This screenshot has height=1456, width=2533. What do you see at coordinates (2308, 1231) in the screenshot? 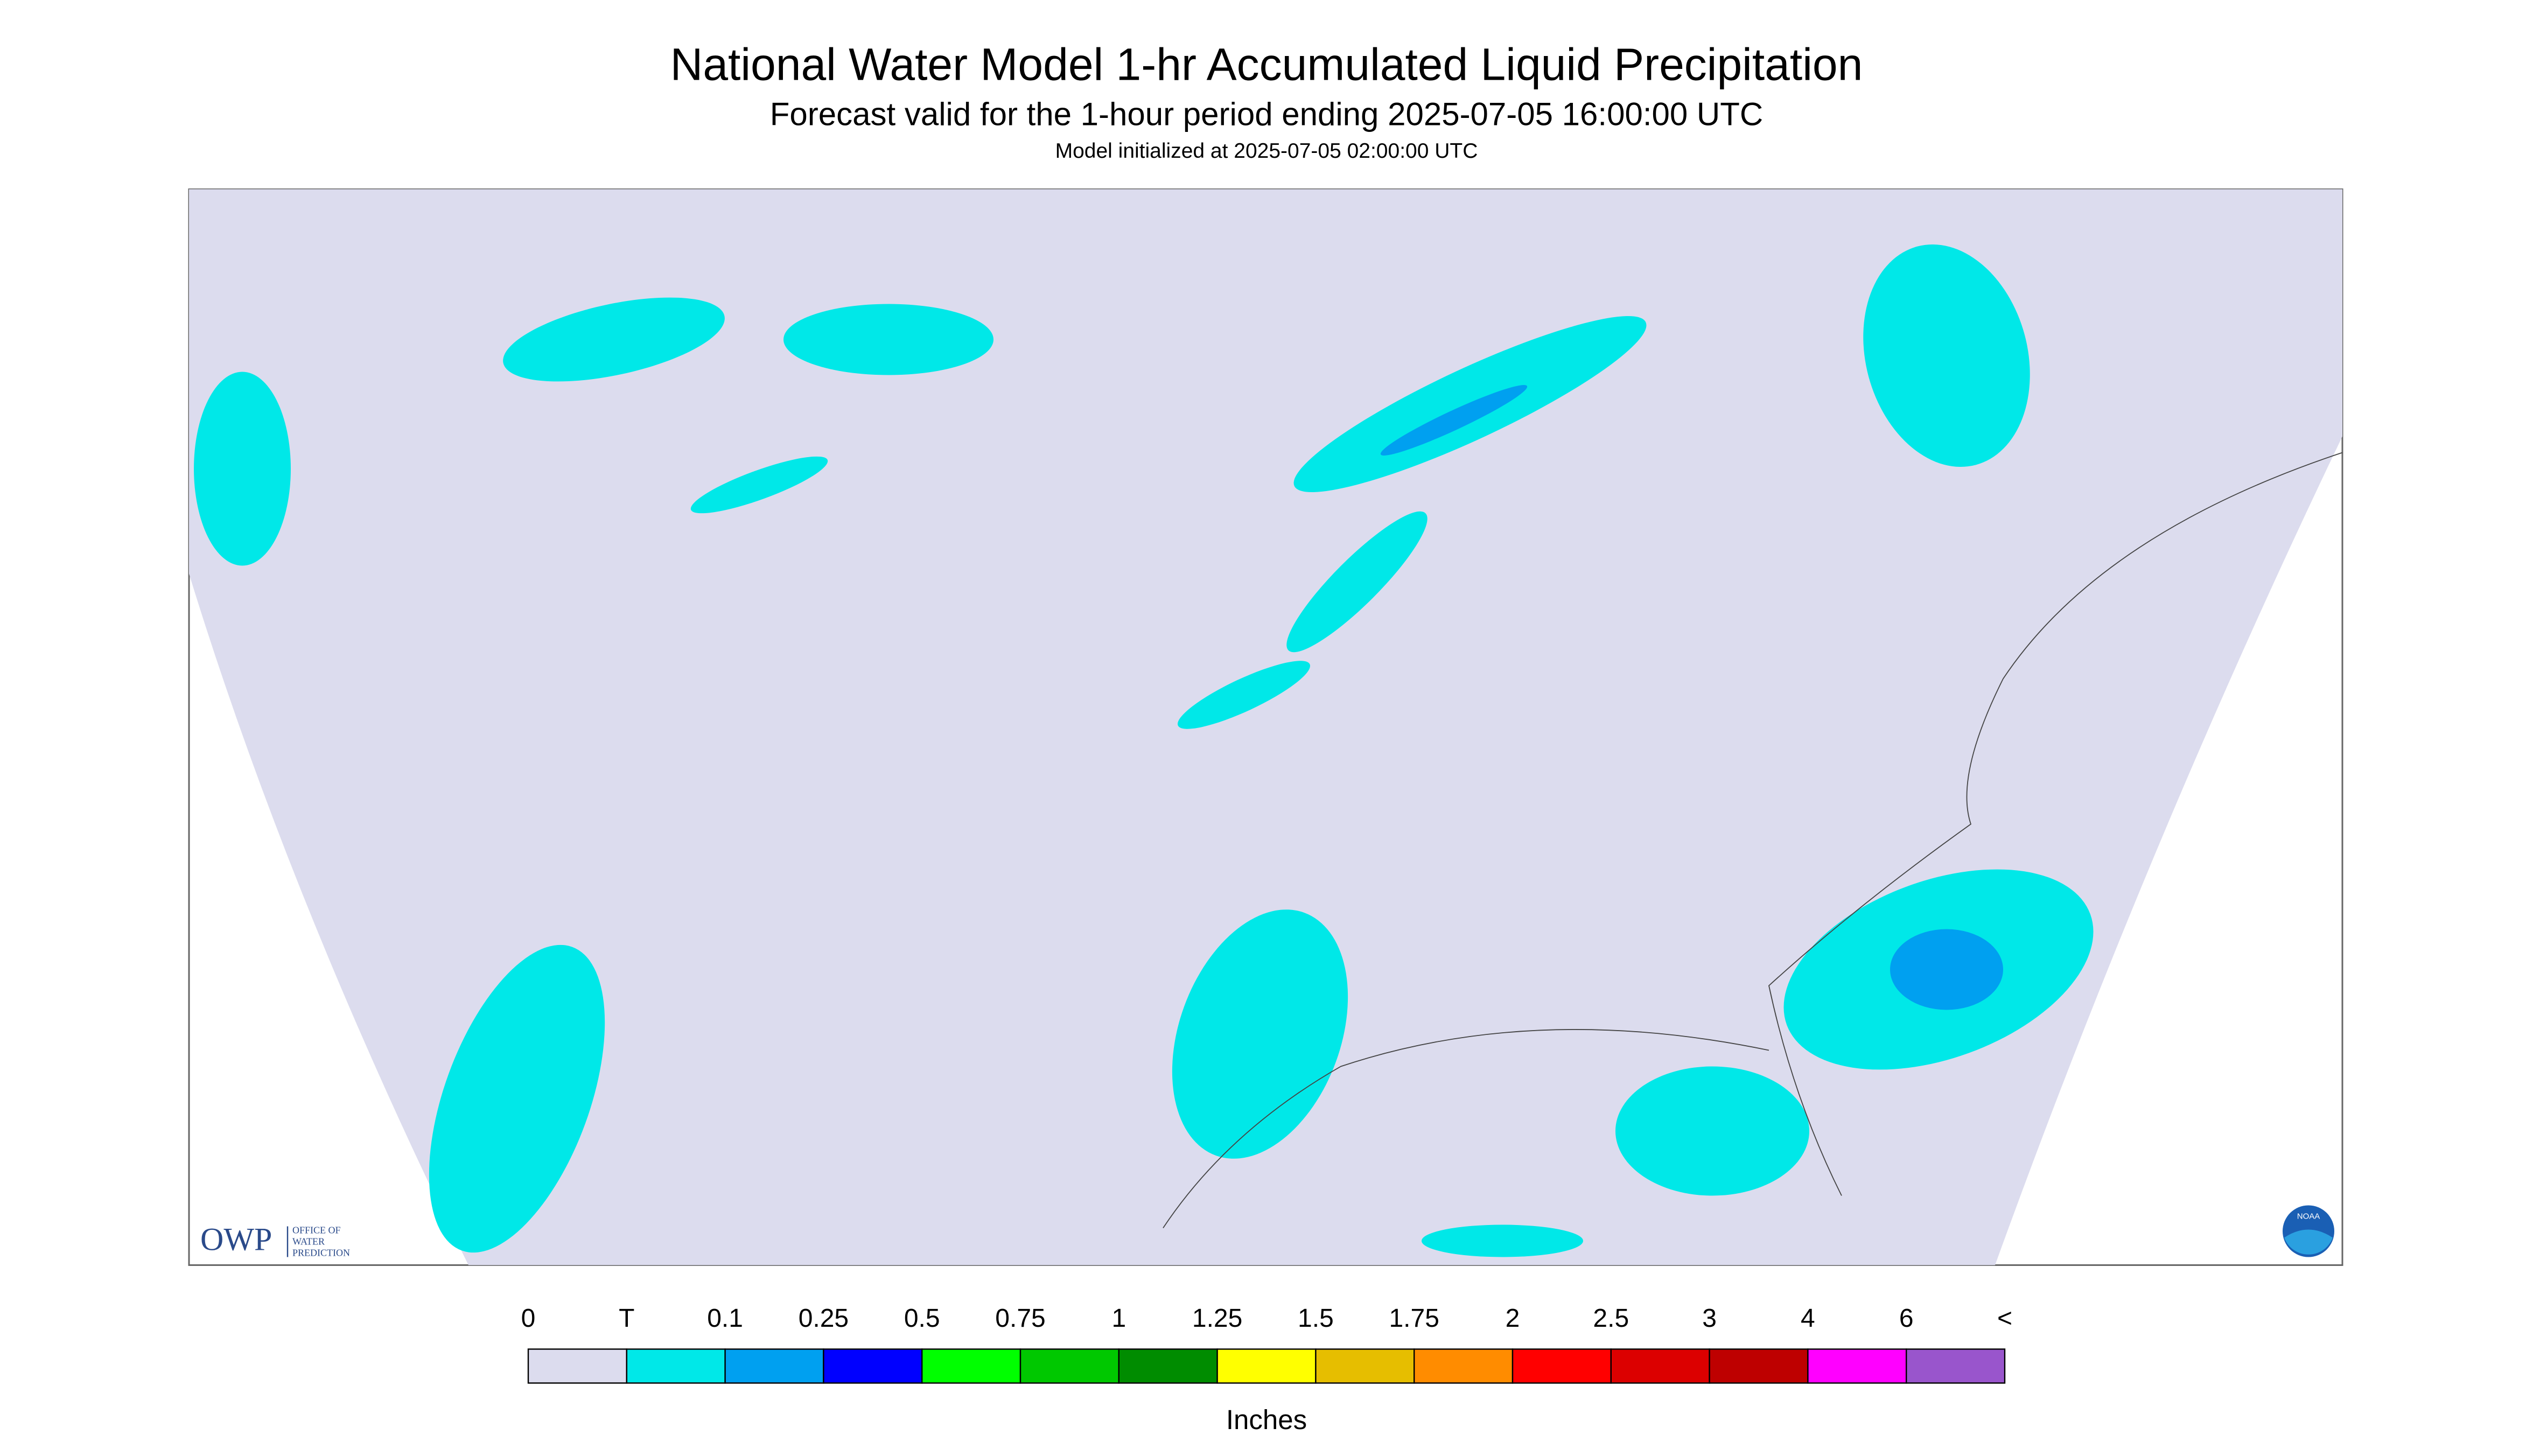
I see `noaa-logo: NOAA` at bounding box center [2308, 1231].